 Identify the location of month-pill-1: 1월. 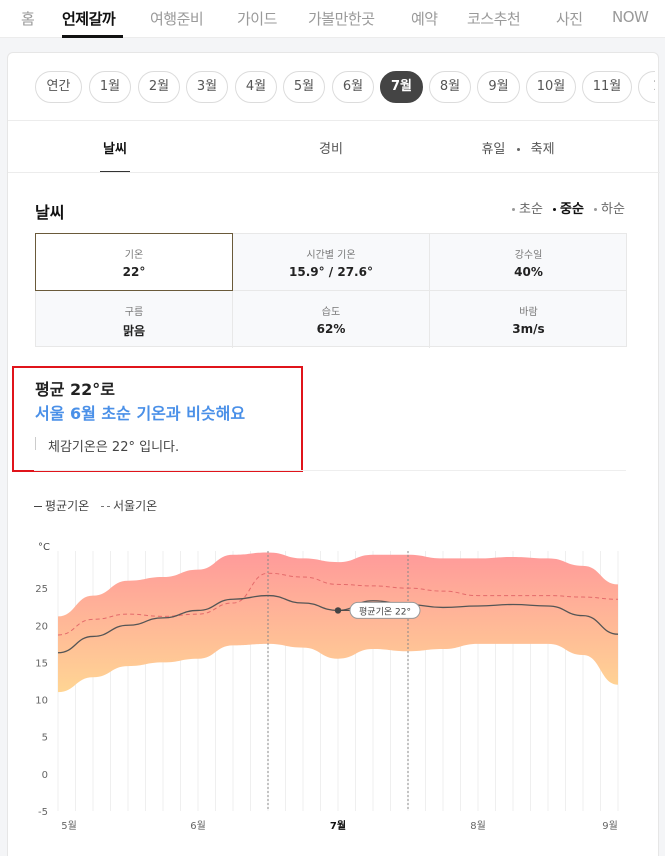
(110, 87).